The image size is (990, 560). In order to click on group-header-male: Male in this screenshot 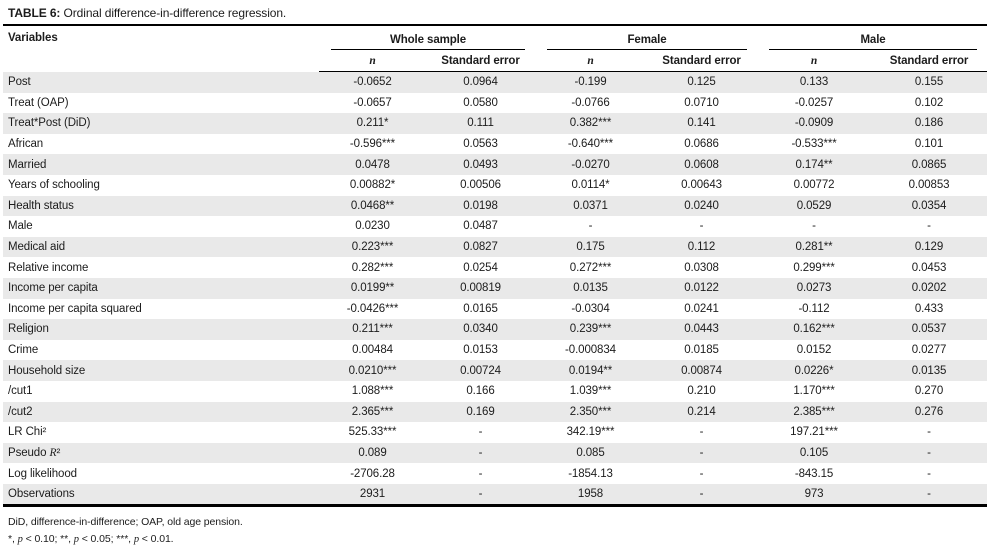, I will do `click(872, 38)`.